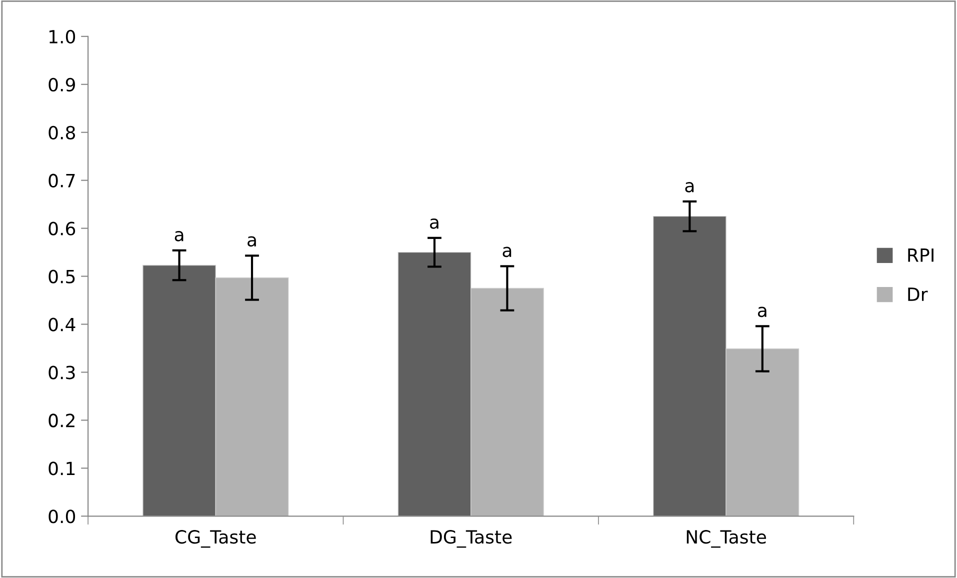  Describe the element at coordinates (61, 373) in the screenshot. I see `y-tick-label: 0.3` at that location.